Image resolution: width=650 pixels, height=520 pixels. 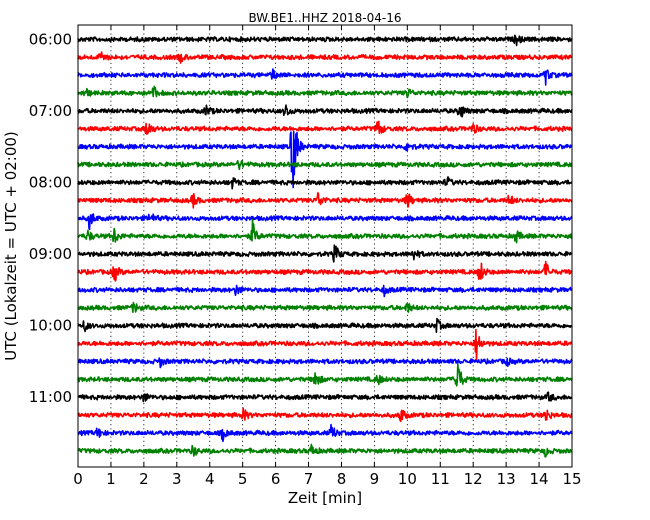 I want to click on x-tick-label: 6, so click(x=276, y=479).